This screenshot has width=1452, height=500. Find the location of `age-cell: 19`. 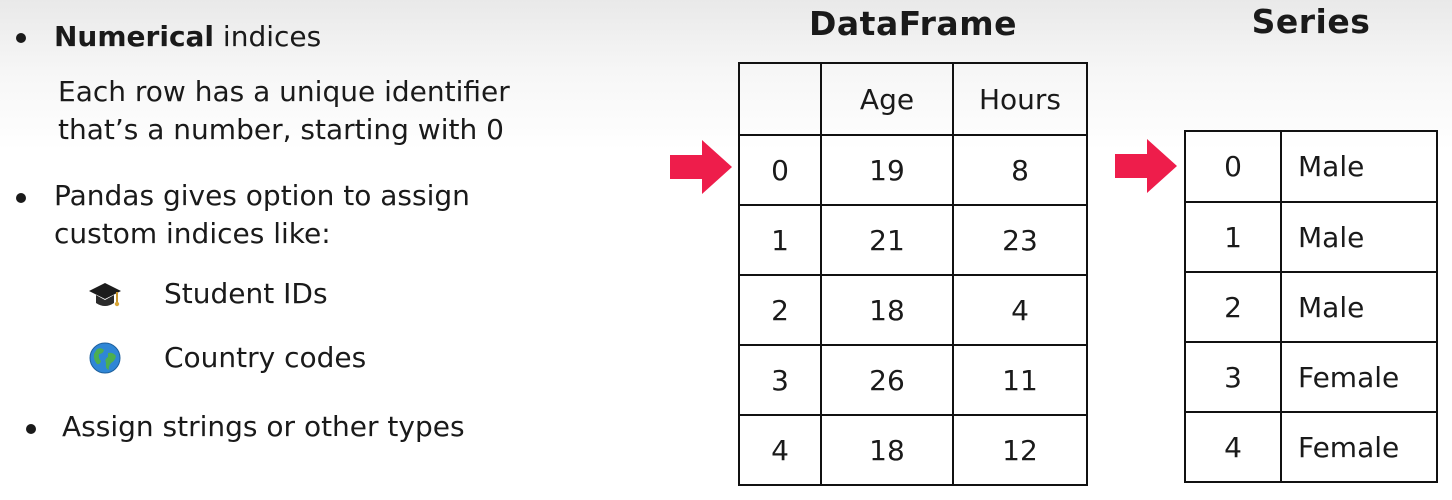

age-cell: 19 is located at coordinates (887, 170).